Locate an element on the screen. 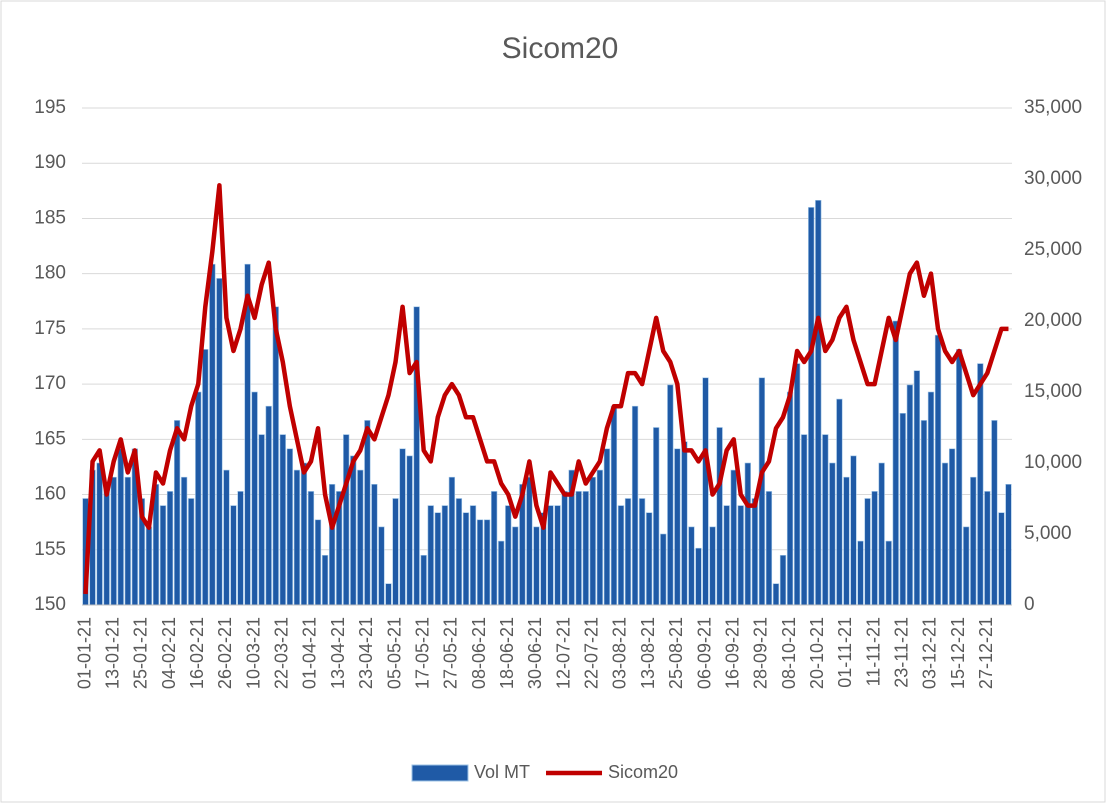 The height and width of the screenshot is (810, 1108). x-tick-label: 22-07-21 is located at coordinates (592, 653).